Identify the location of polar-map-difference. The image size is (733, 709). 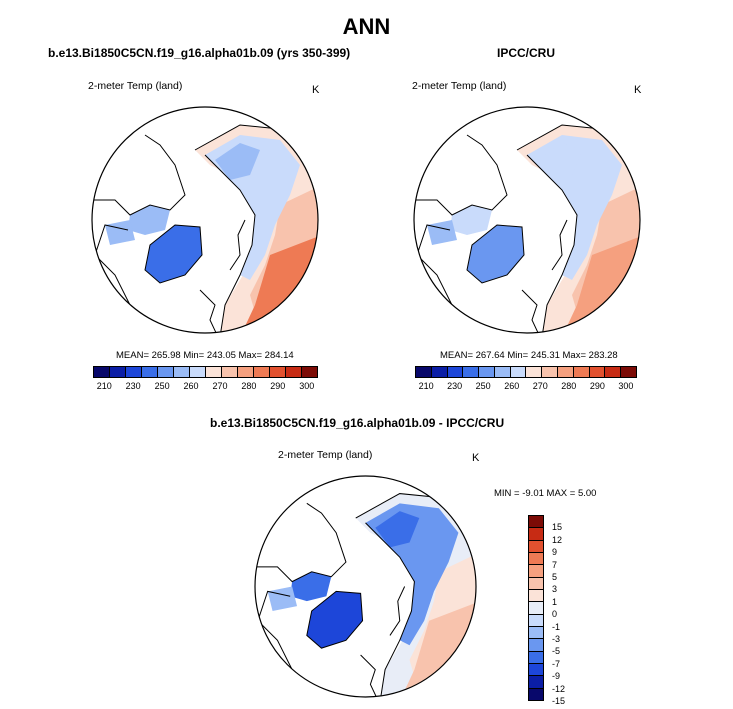
(365, 586).